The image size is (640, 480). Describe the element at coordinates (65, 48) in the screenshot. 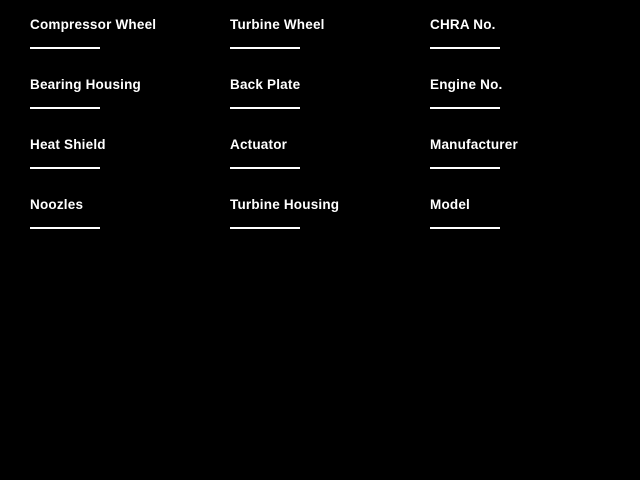

I see `field-value-line-compressor-wheel` at that location.